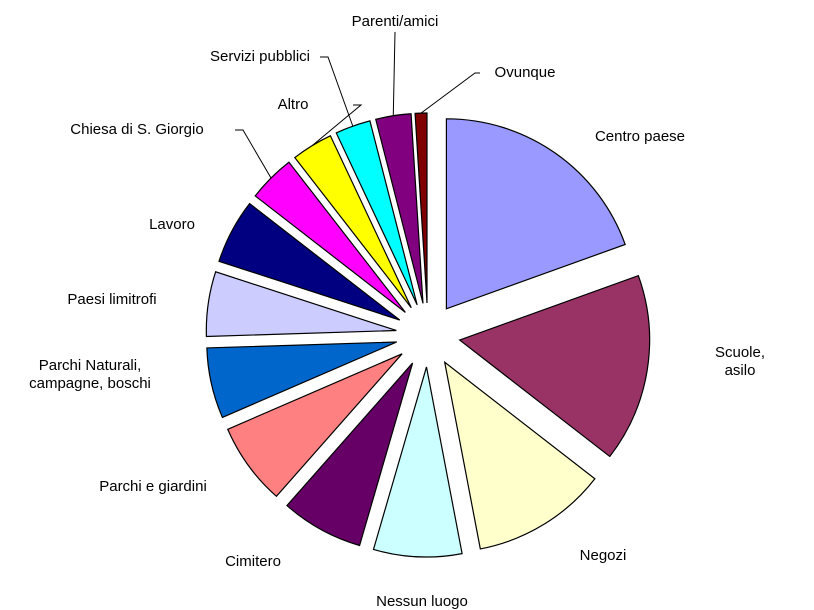 Image resolution: width=814 pixels, height=610 pixels. What do you see at coordinates (422, 601) in the screenshot?
I see `slice-label: Nessun luogo` at bounding box center [422, 601].